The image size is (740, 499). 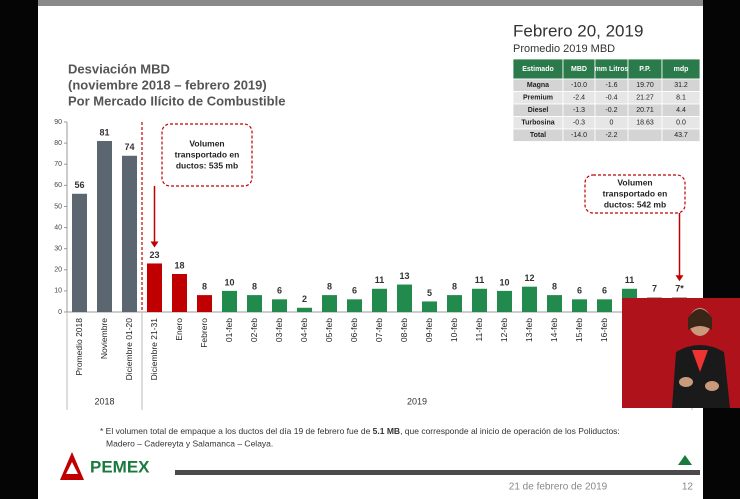 I want to click on y-tick-label: 10, so click(x=58, y=291).